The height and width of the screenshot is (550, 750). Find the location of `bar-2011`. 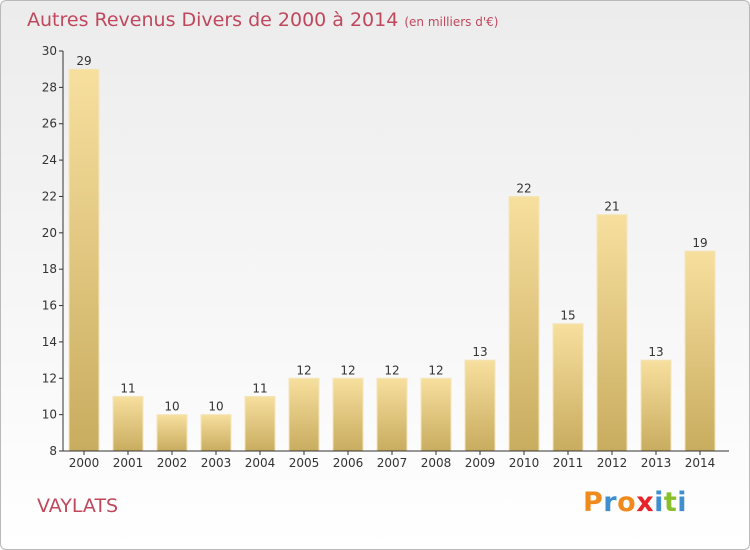

bar-2011 is located at coordinates (568, 387).